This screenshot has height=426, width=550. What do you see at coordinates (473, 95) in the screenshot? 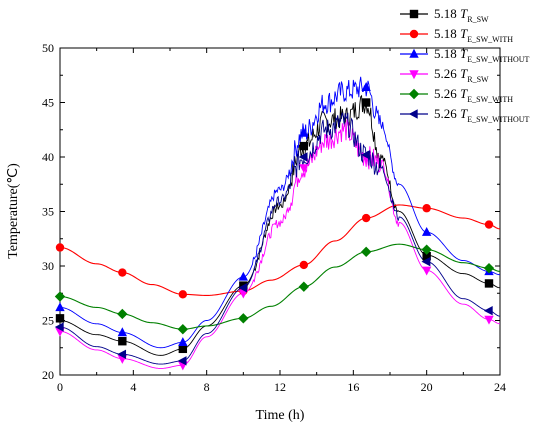
I see `legend-entry-5: 5.26 TE_SW_WITH` at bounding box center [473, 95].